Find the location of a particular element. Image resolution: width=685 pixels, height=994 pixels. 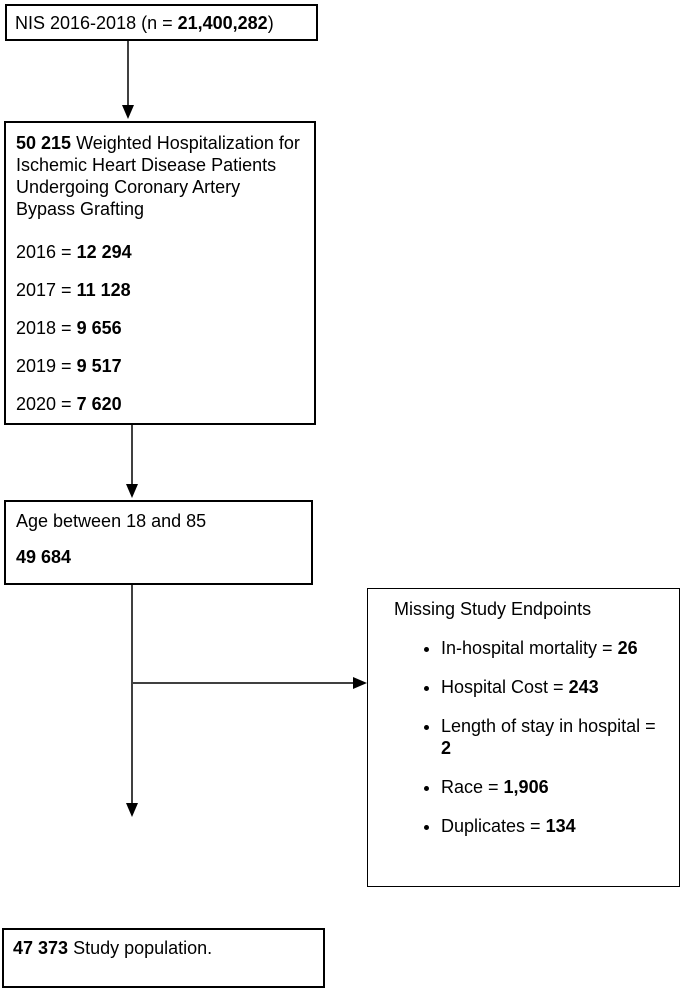

box-study-population: 47 373 Study population. is located at coordinates (163, 958).